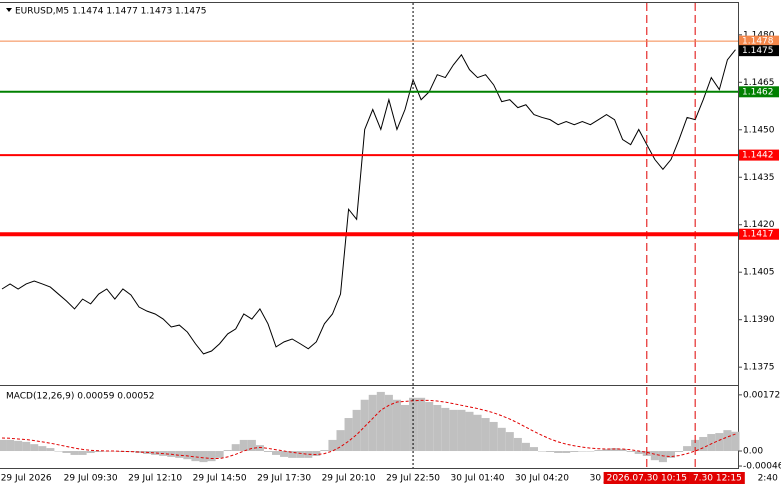  I want to click on level-label: 1.1478, so click(758, 42).